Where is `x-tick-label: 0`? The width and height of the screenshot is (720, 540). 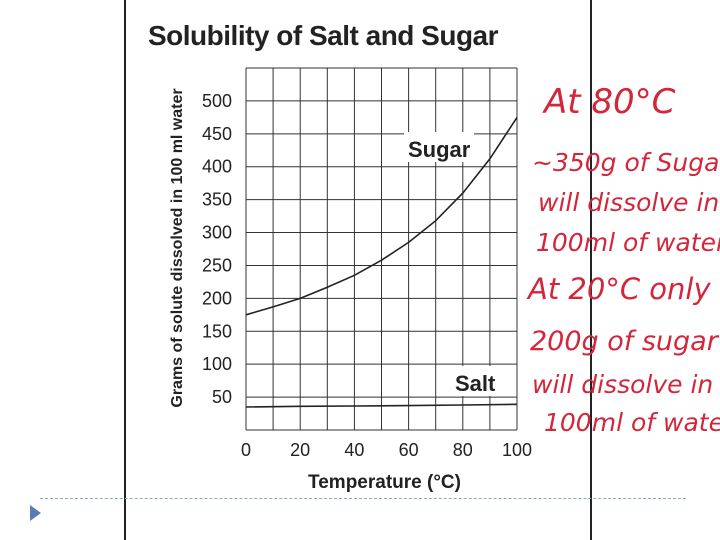 x-tick-label: 0 is located at coordinates (246, 450).